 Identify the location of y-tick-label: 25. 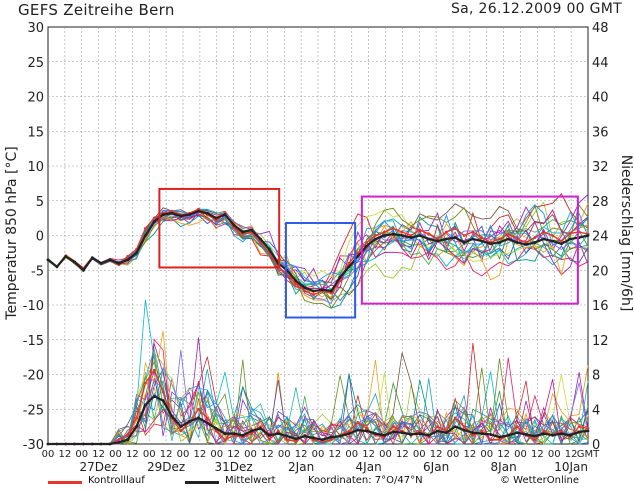
(35, 63).